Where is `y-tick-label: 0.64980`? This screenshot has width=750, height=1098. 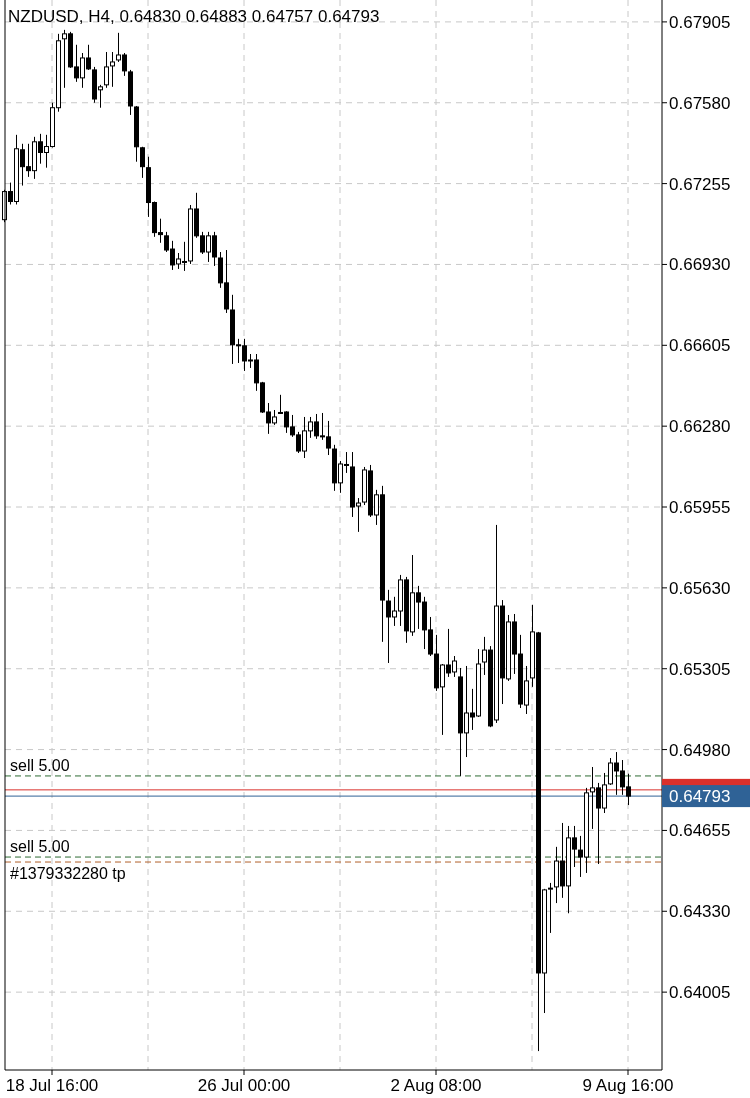
y-tick-label: 0.64980 is located at coordinates (700, 750).